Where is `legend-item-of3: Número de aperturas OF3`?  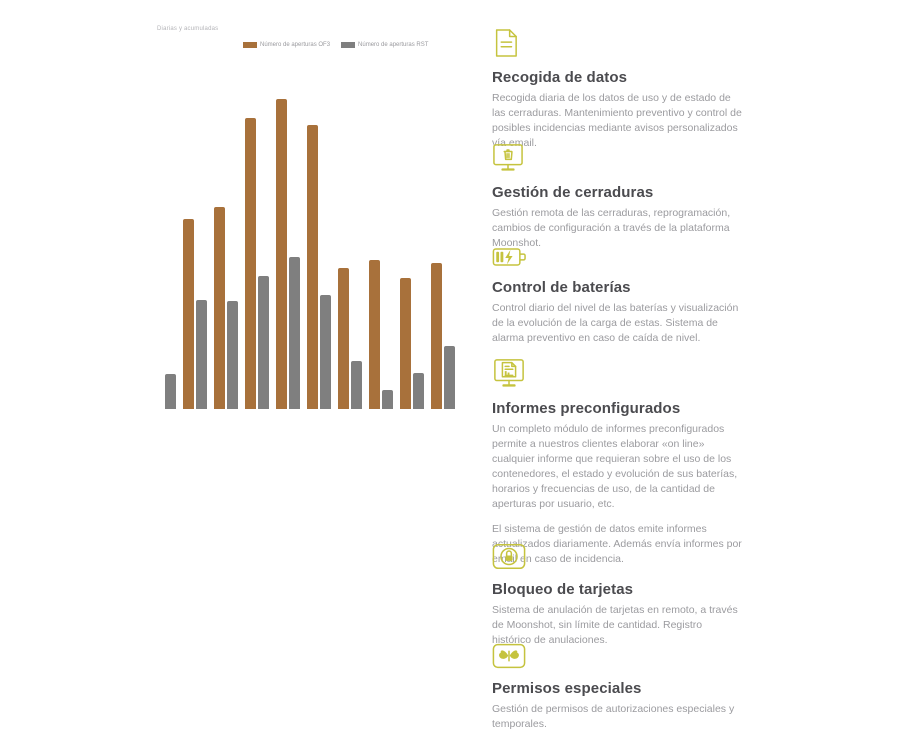
legend-item-of3: Número de aperturas OF3 is located at coordinates (286, 45).